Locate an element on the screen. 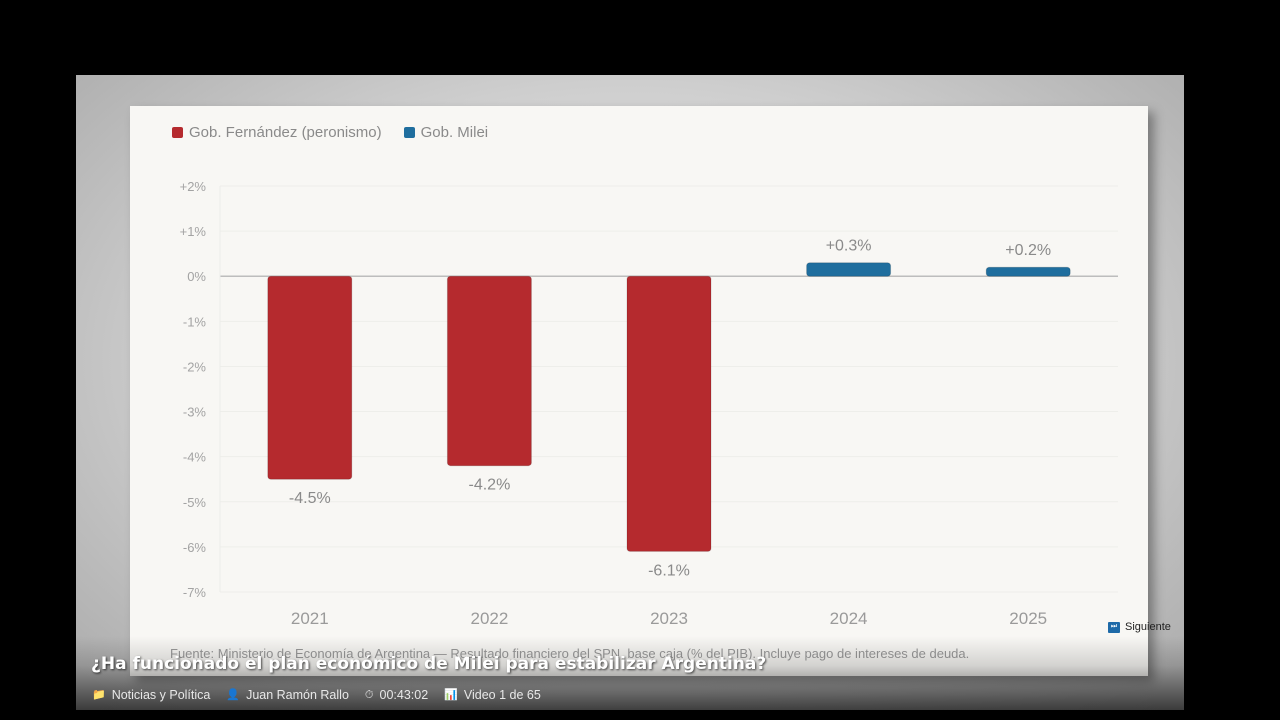 Image resolution: width=1280 pixels, height=720 pixels. meta-category: 📁 Noticias y Política is located at coordinates (151, 695).